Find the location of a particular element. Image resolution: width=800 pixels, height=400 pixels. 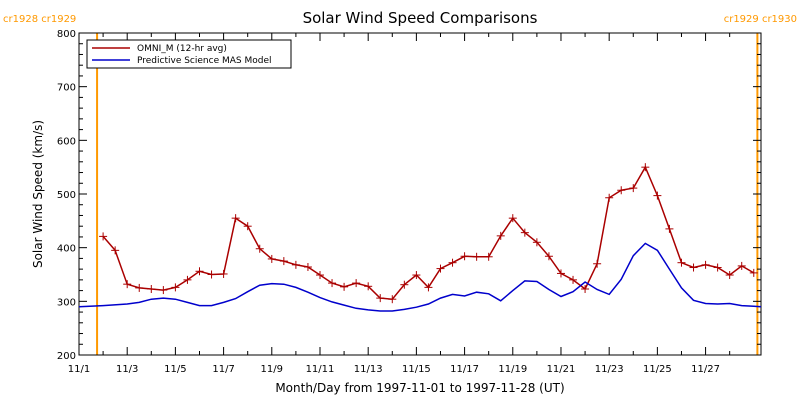

legend-label-mas: Predictive Science MAS Model is located at coordinates (204, 61).